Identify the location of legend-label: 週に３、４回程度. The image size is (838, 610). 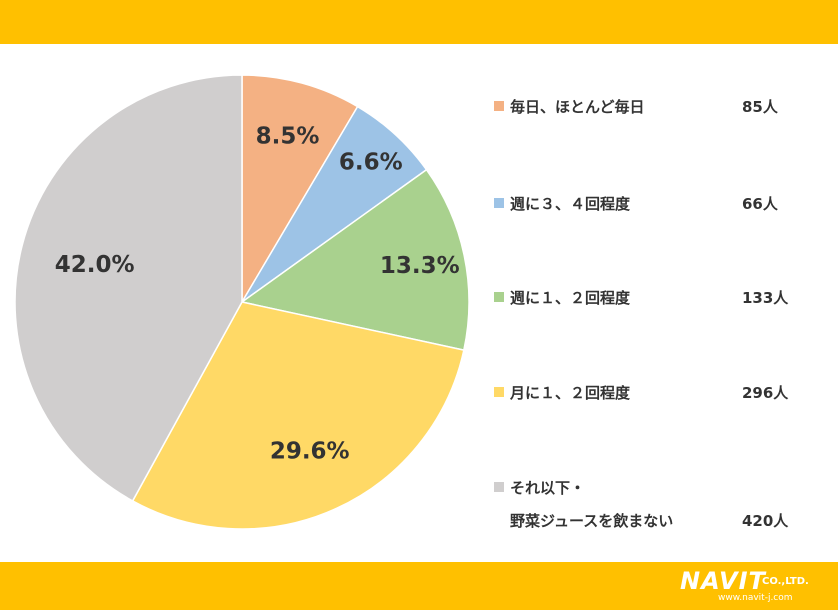
(570, 204).